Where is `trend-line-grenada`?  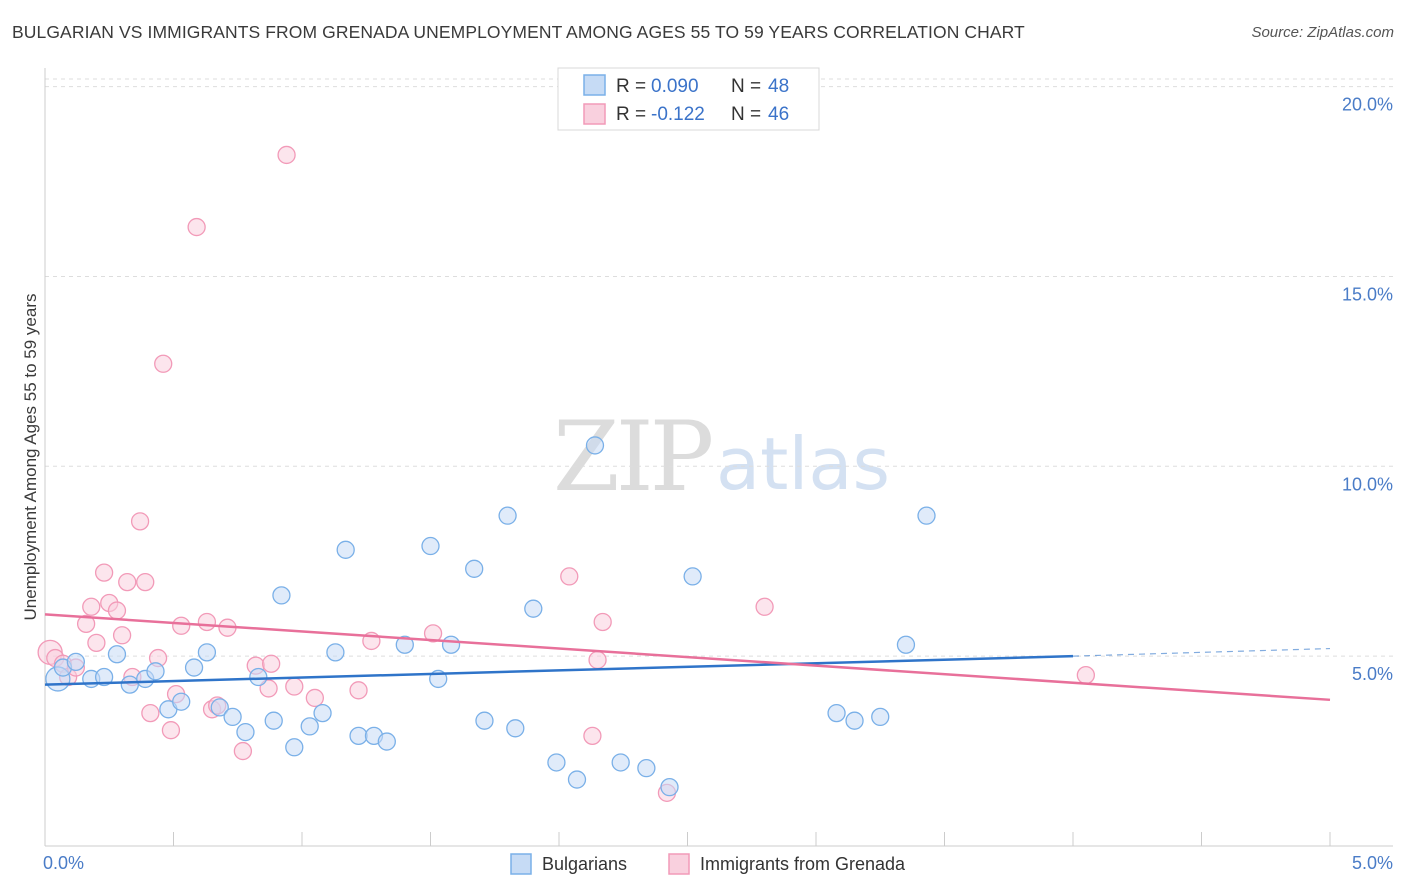
trend-line-grenada is located at coordinates (687, 657).